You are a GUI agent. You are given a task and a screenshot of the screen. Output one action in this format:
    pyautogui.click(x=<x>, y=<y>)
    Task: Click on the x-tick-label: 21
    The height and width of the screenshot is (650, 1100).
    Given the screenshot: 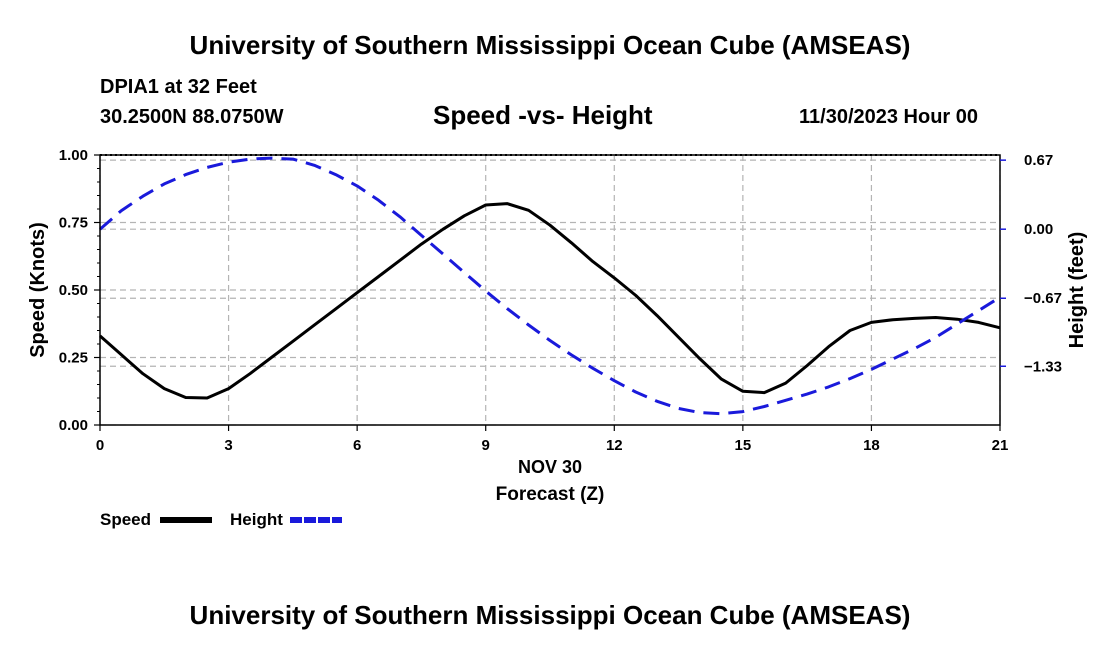 What is the action you would take?
    pyautogui.click(x=1000, y=445)
    